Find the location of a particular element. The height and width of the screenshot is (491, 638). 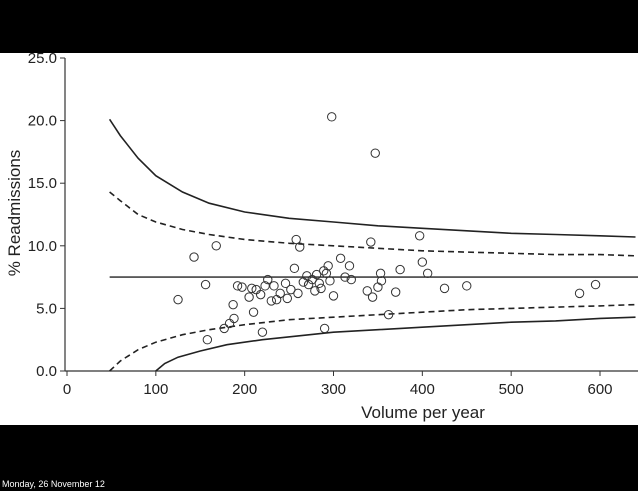

x-tick-label: 100 is located at coordinates (155, 389).